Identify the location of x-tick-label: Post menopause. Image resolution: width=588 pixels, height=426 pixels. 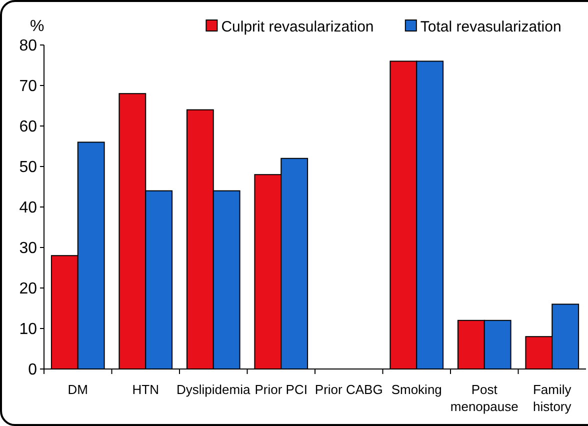
(484, 398).